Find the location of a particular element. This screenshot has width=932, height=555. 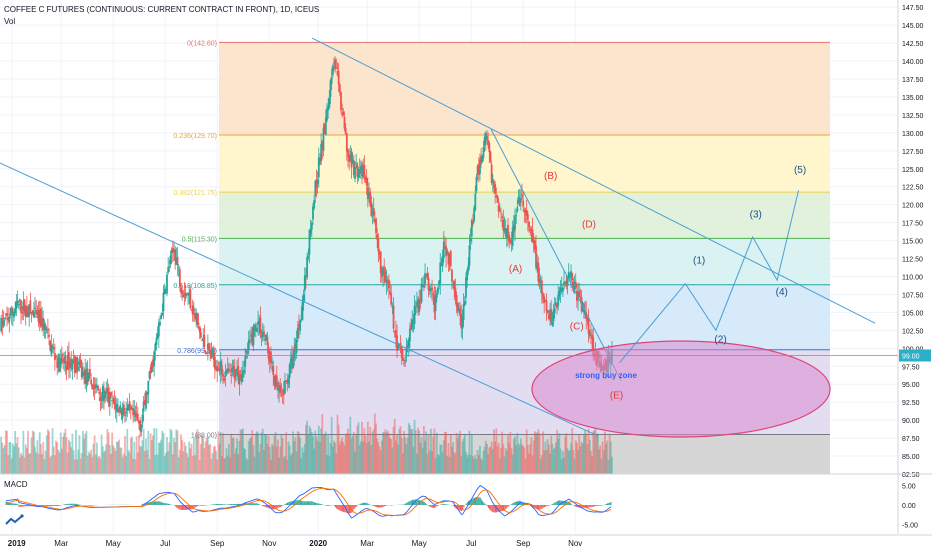

price-tick-label: 145.00 is located at coordinates (913, 26).